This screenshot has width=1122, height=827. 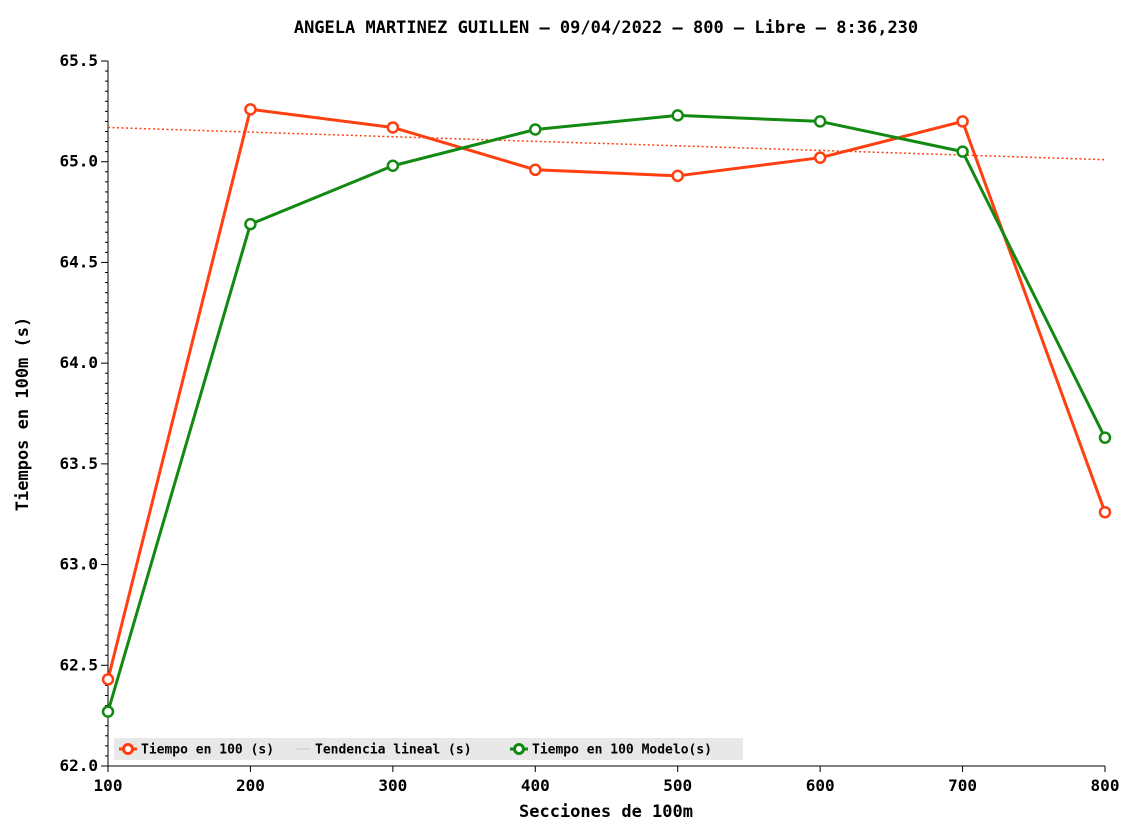 What do you see at coordinates (78, 463) in the screenshot?
I see `y-tick-label: 63.5` at bounding box center [78, 463].